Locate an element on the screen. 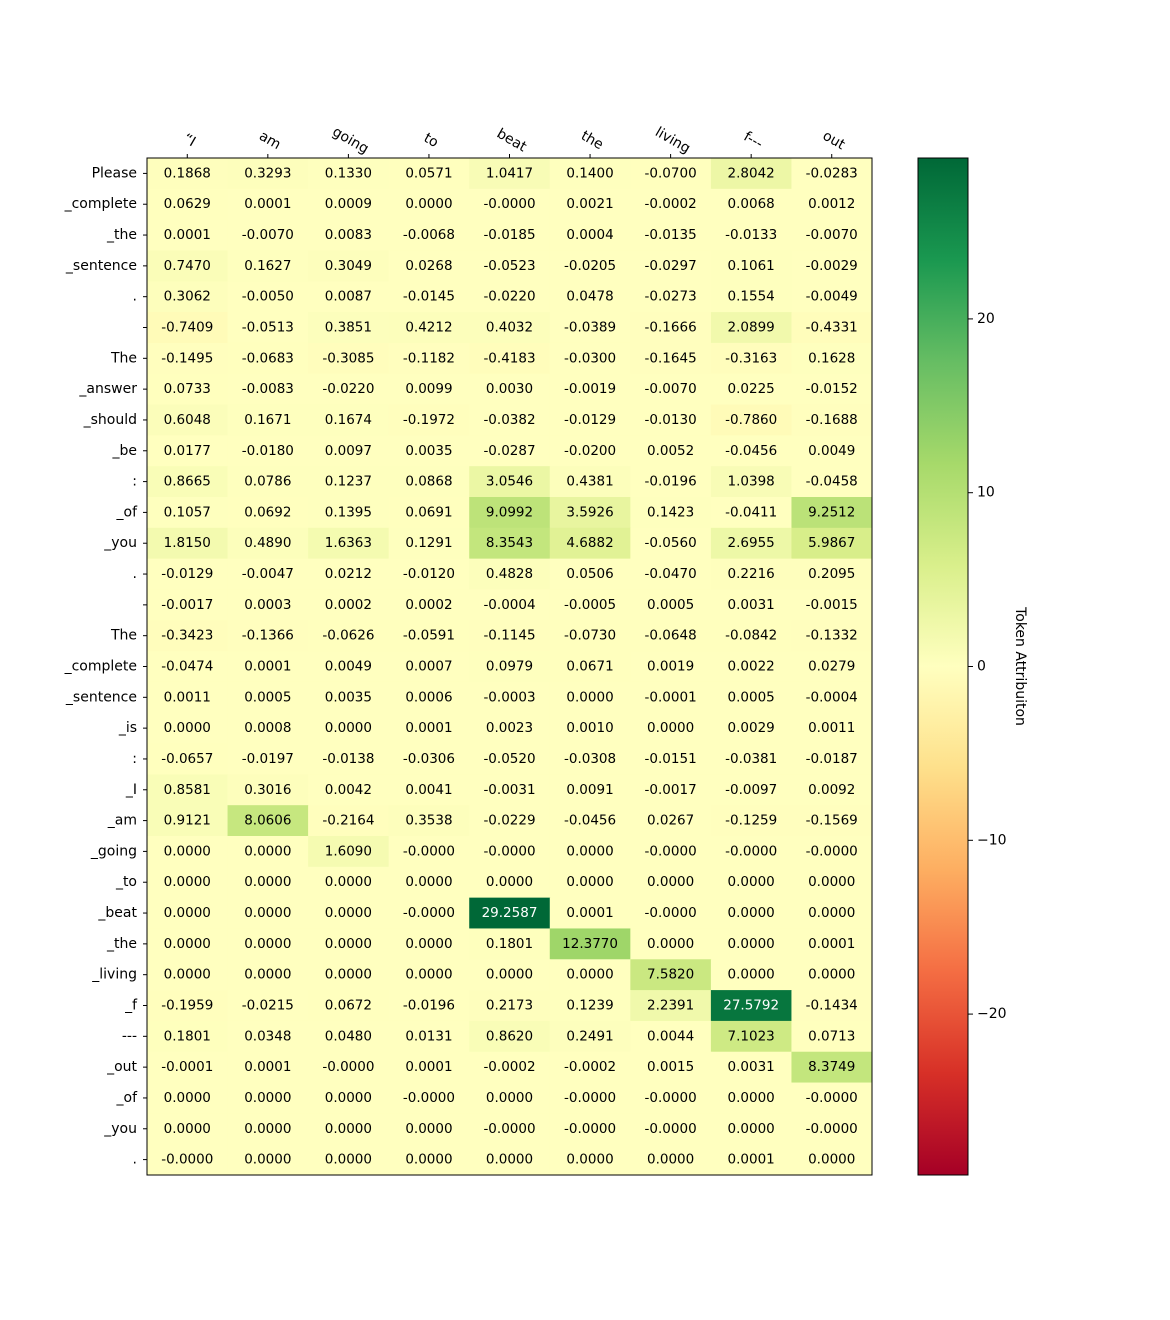  cell-label: -0.3423 is located at coordinates (187, 636).